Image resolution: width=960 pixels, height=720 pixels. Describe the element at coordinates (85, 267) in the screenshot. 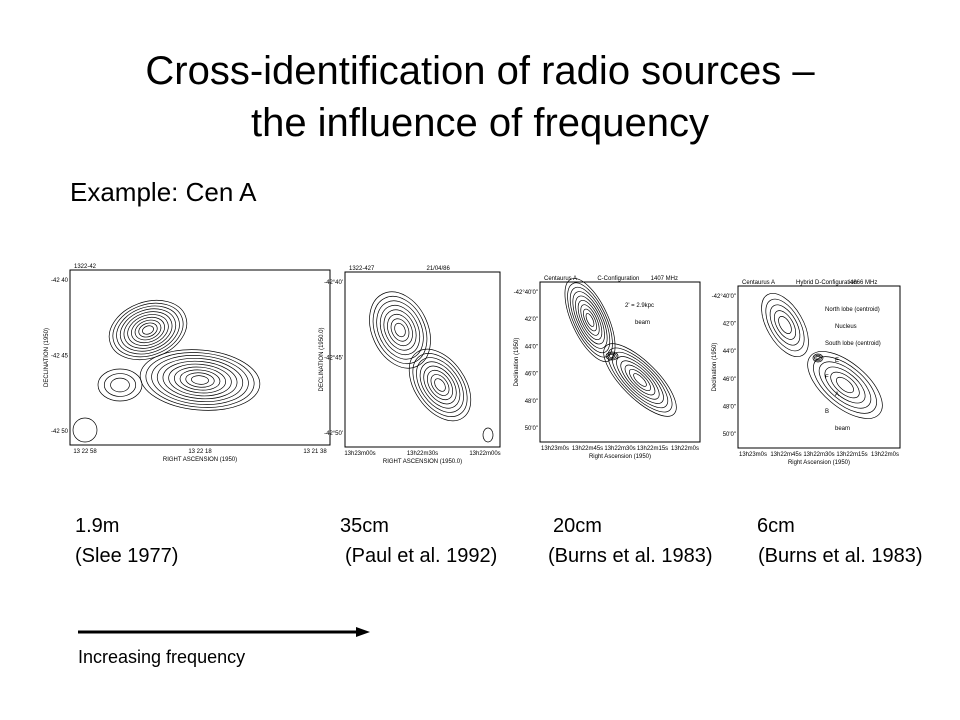

I see `figure-header: 1322-42` at that location.